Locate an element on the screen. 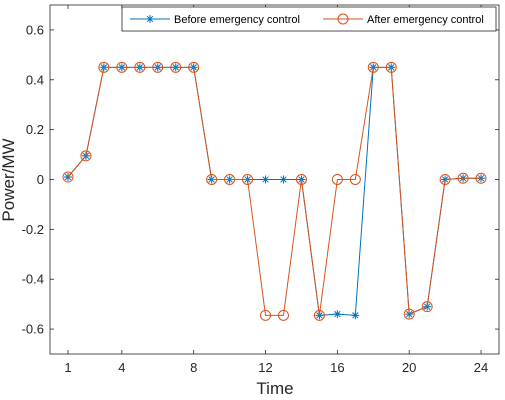 The image size is (505, 400). x-axis-label: Time is located at coordinates (274, 388).